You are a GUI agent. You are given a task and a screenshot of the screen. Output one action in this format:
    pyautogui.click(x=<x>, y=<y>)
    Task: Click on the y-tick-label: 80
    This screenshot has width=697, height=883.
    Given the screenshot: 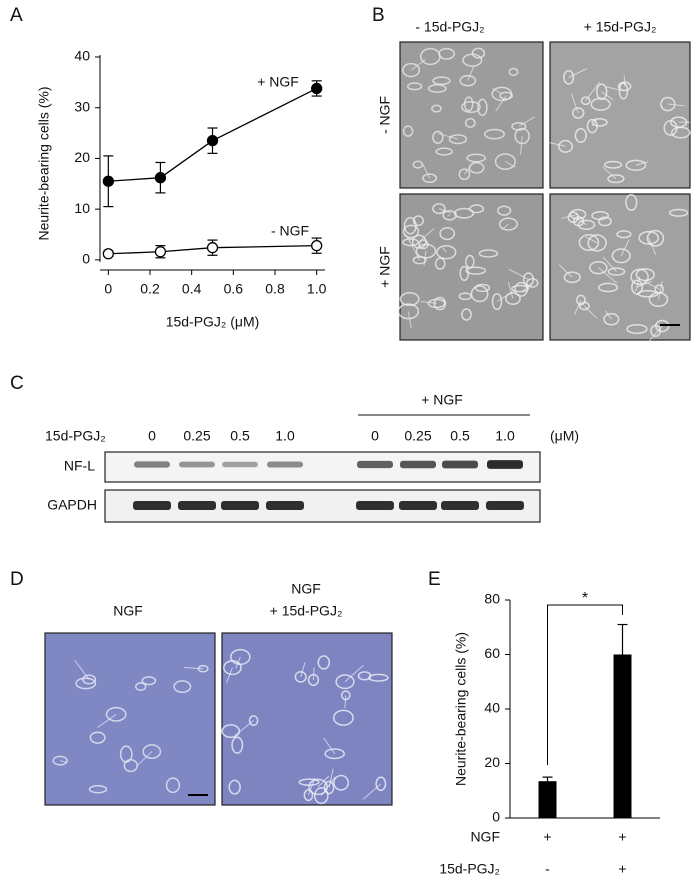 What is the action you would take?
    pyautogui.click(x=492, y=599)
    